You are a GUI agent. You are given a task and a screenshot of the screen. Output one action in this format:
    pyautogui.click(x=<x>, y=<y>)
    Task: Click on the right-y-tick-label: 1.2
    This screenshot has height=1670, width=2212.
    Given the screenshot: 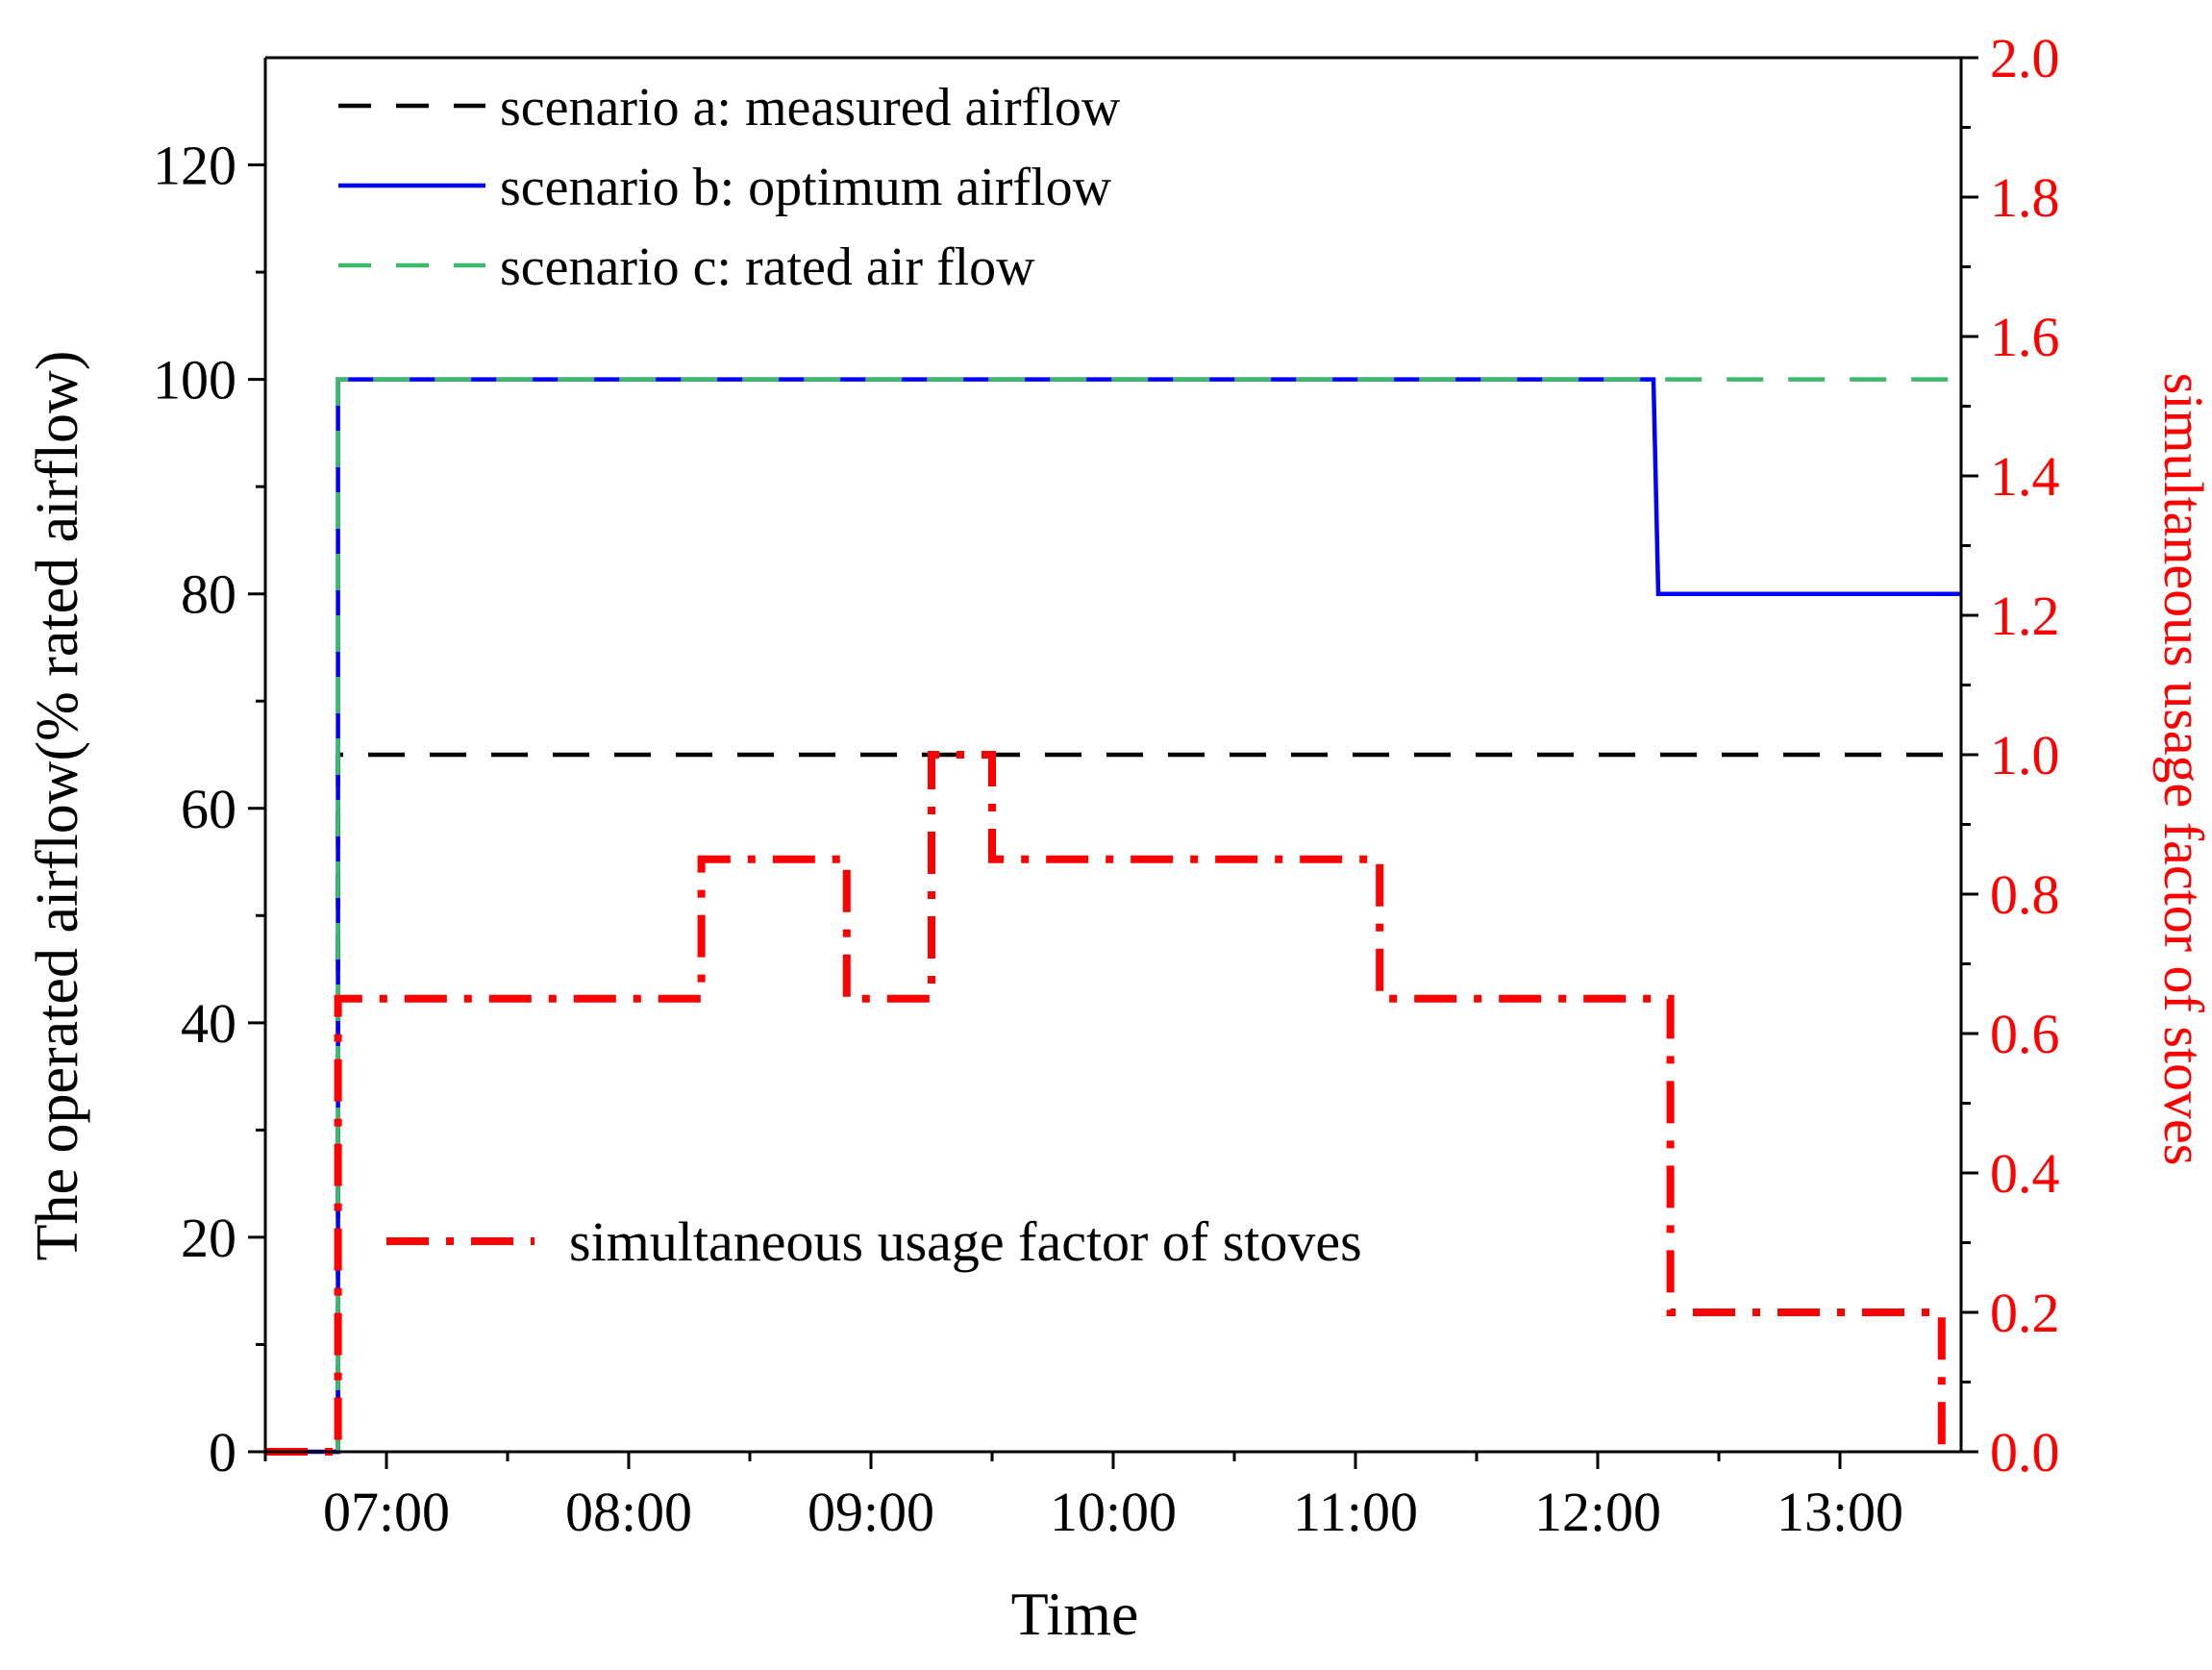 What is the action you would take?
    pyautogui.click(x=2025, y=616)
    